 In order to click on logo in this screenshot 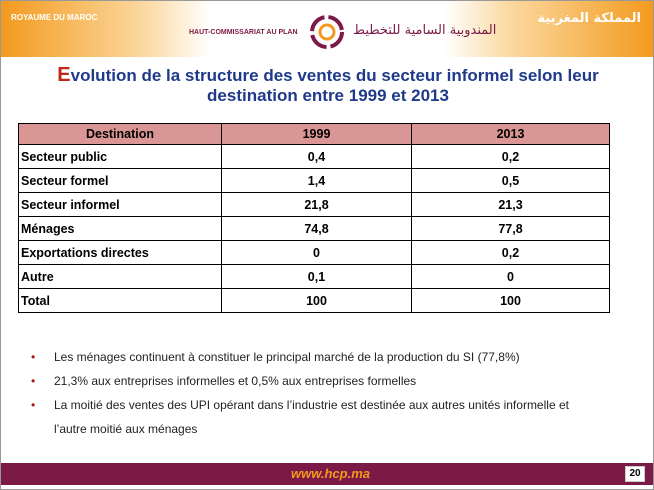, I will do `click(327, 32)`.